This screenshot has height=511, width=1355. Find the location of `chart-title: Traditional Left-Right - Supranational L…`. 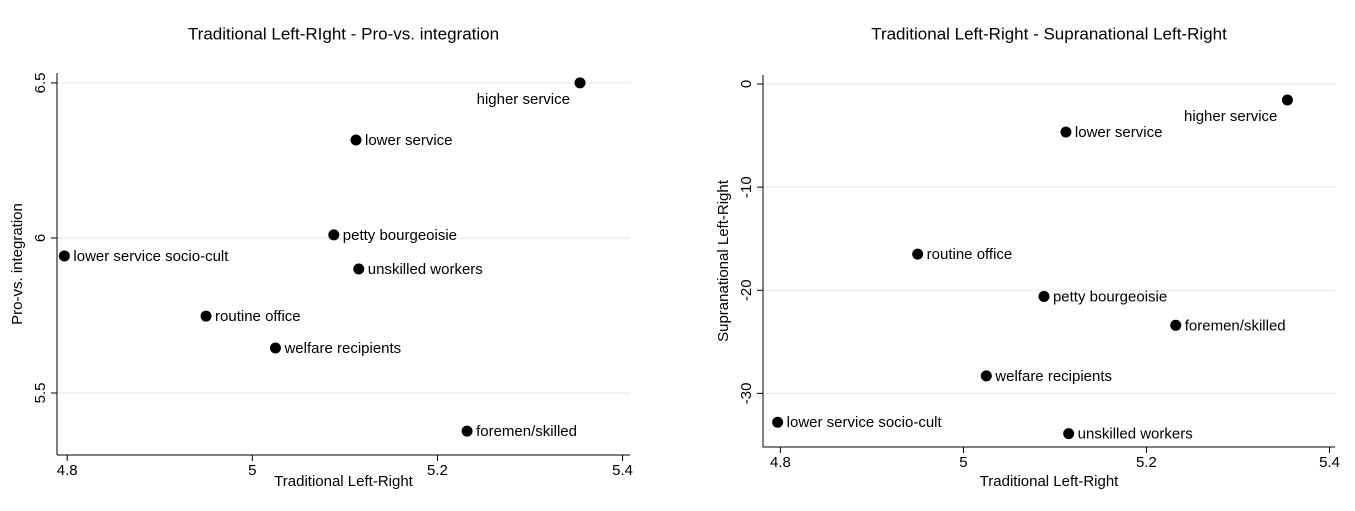

chart-title: Traditional Left-Right - Supranational L… is located at coordinates (1049, 33).